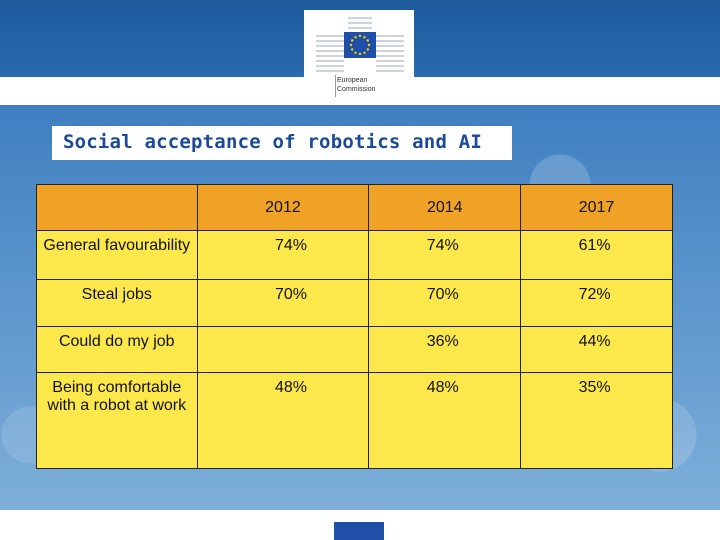 This screenshot has height=540, width=720. I want to click on table-cell: 72%, so click(596, 303).